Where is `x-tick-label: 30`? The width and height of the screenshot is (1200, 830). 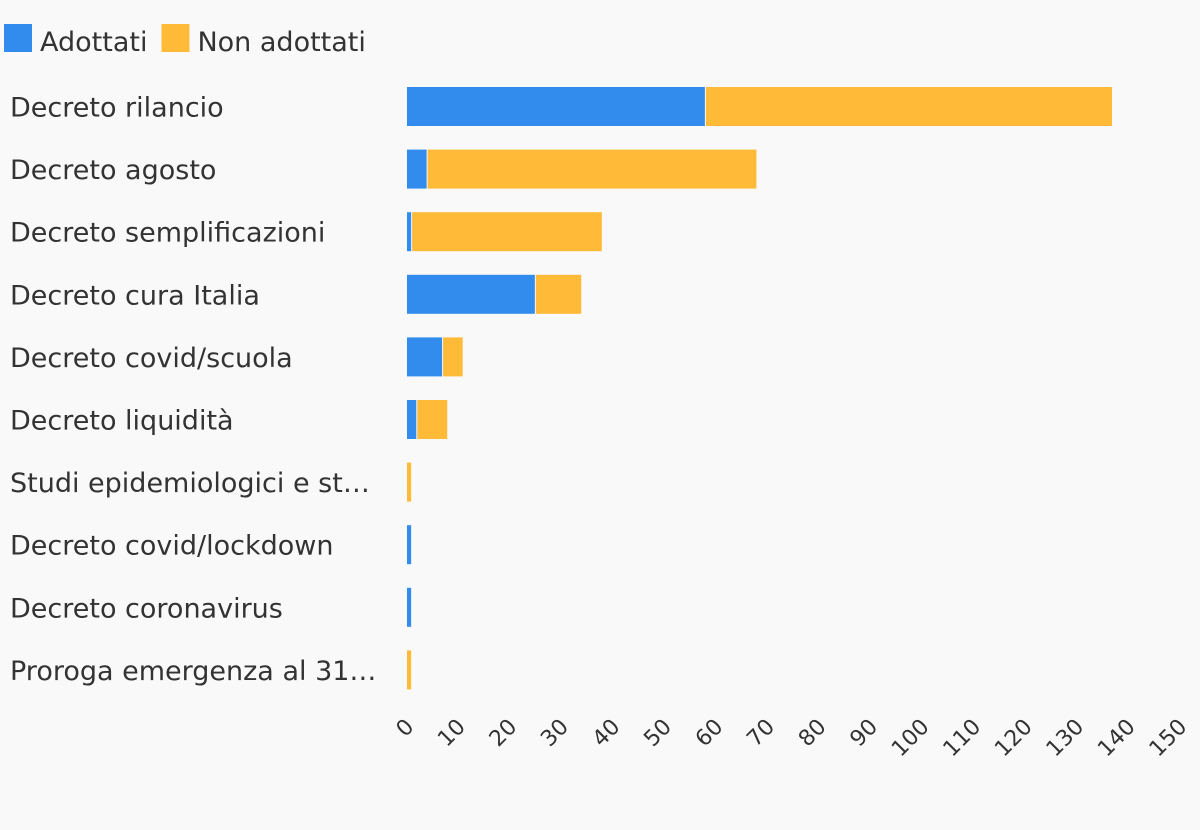 x-tick-label: 30 is located at coordinates (554, 733).